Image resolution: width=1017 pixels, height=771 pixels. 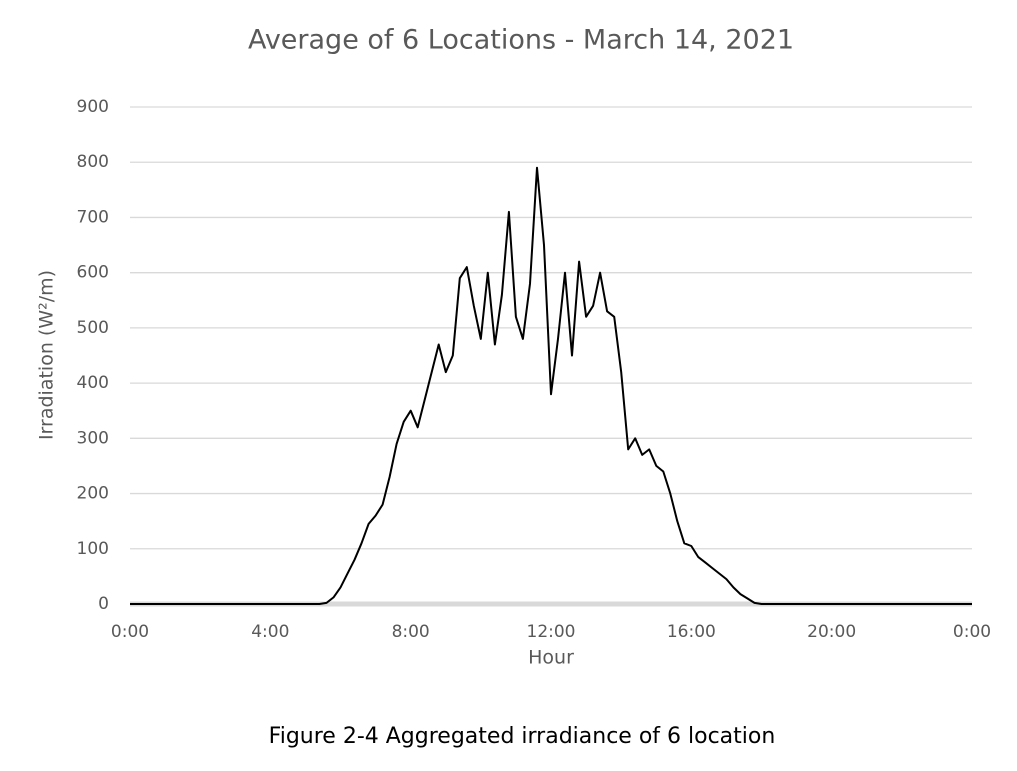 I want to click on x-tick-label: 16:00, so click(x=691, y=632).